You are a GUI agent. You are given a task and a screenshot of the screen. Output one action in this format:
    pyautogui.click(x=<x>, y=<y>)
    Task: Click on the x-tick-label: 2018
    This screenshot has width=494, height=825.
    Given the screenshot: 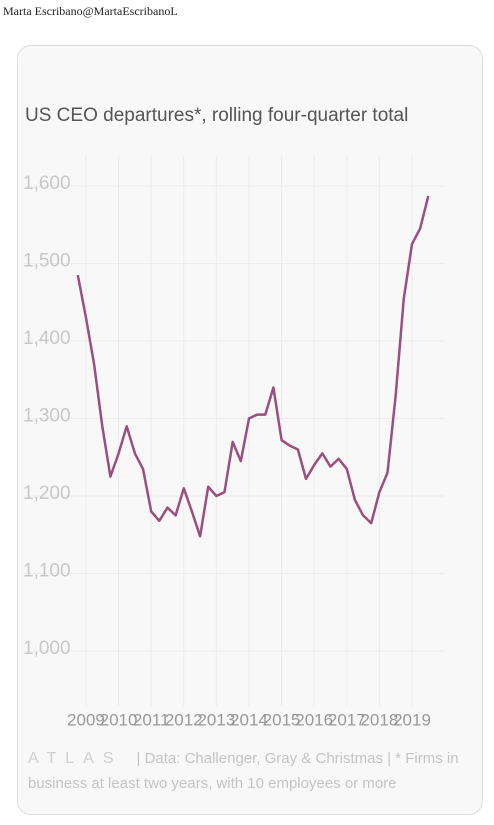 What is the action you would take?
    pyautogui.click(x=379, y=719)
    